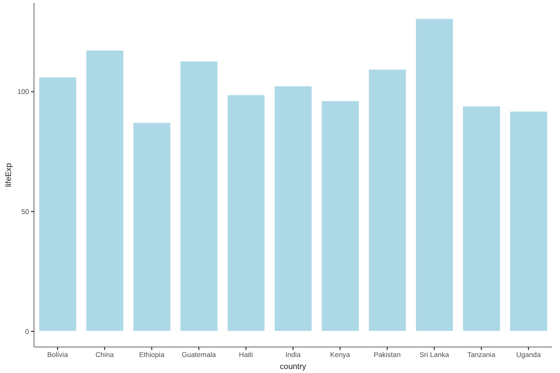 This screenshot has height=373, width=560. I want to click on x-axis-title: country, so click(293, 366).